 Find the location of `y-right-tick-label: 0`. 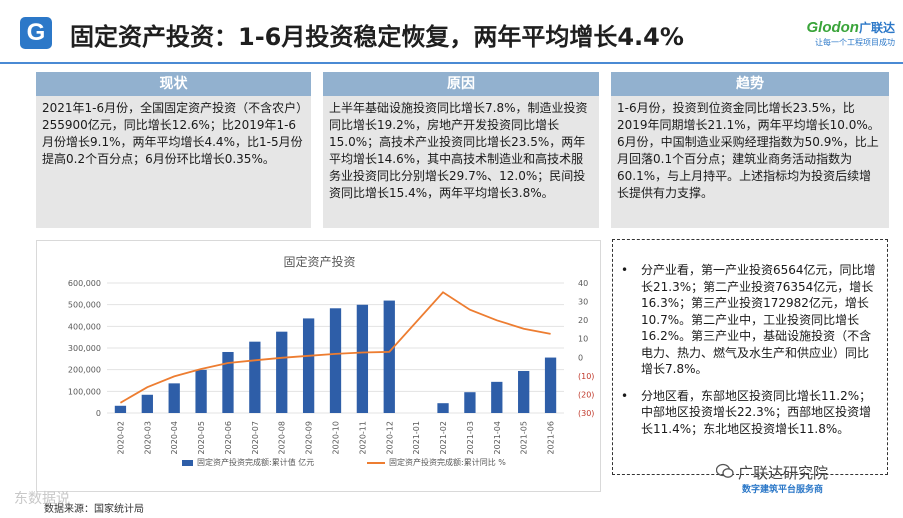

y-right-tick-label: 0 is located at coordinates (580, 357).